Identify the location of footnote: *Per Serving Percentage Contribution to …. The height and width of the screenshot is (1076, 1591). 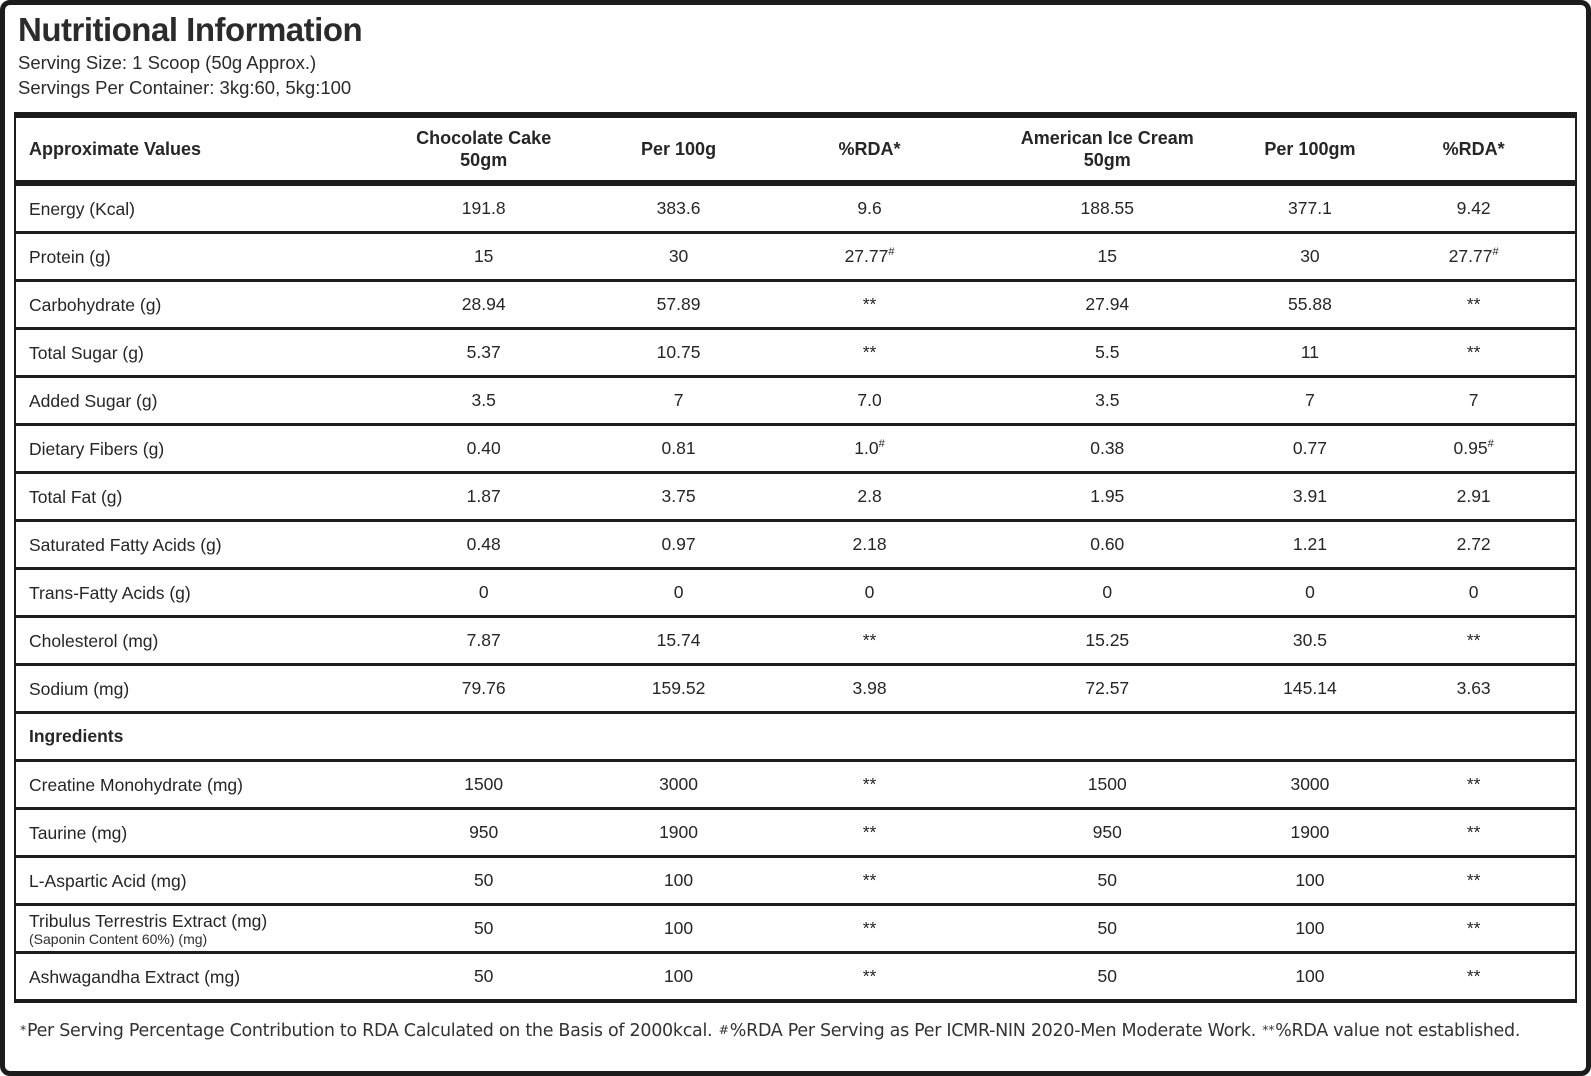
(795, 1031).